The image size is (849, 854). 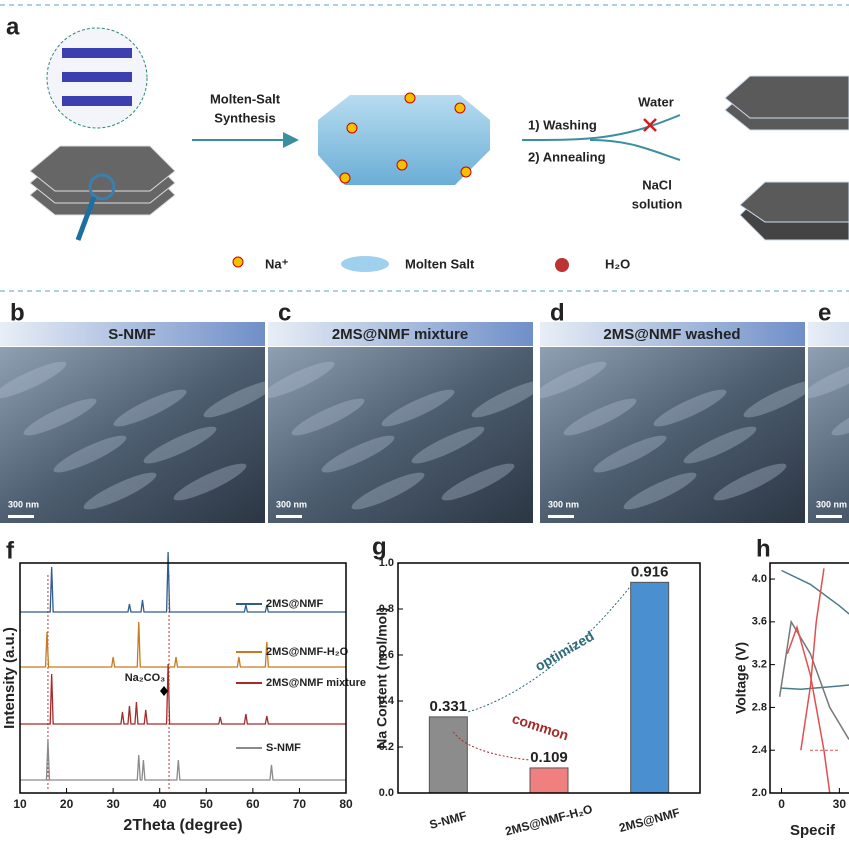 What do you see at coordinates (245, 98) in the screenshot?
I see `step-label: Molten-Salt` at bounding box center [245, 98].